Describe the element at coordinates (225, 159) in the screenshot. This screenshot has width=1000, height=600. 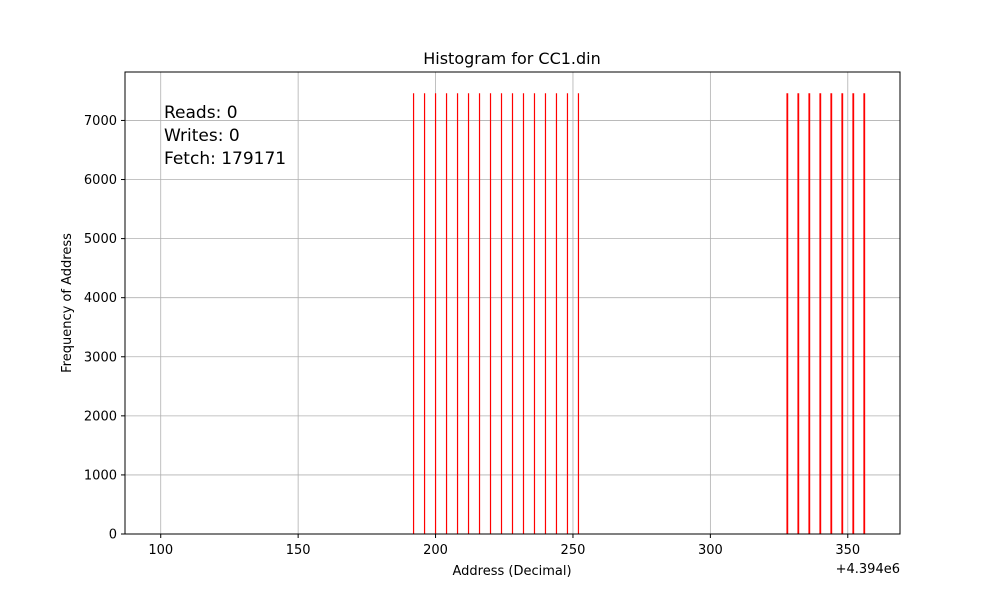
I see `fetch-annotation: Fetch: 179171` at that location.